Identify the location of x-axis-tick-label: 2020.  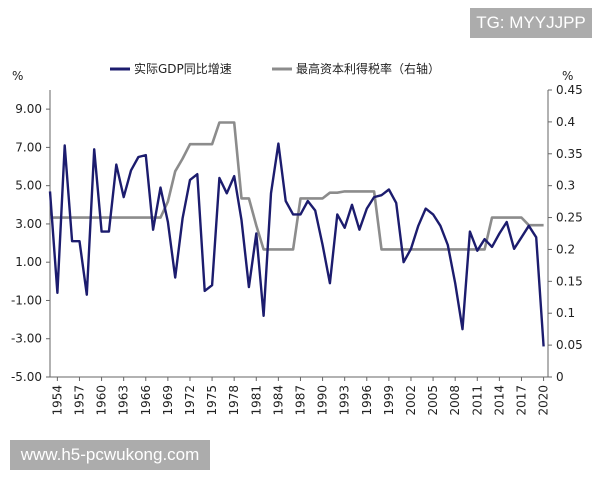
(544, 400).